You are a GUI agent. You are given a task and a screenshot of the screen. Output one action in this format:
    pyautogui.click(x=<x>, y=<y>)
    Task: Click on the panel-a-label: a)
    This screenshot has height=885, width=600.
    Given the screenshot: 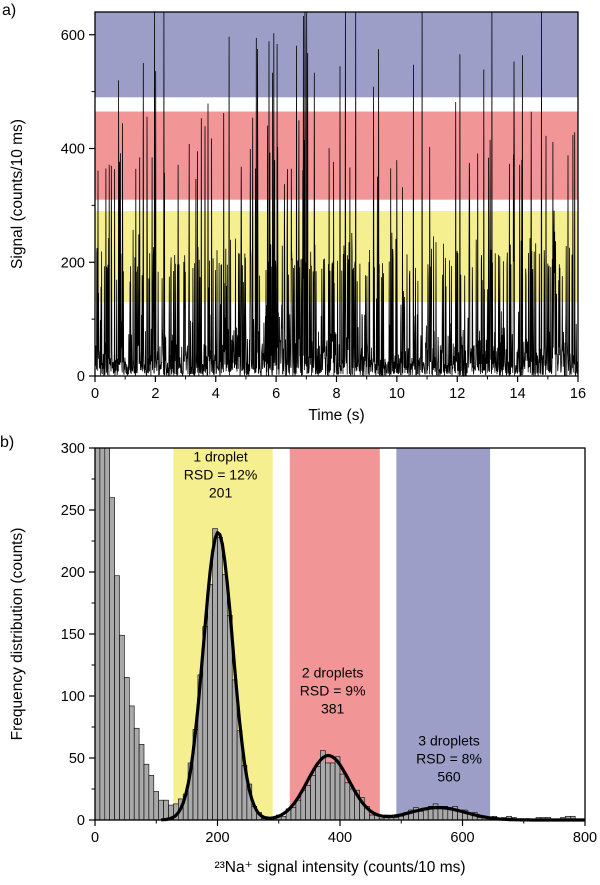 What is the action you would take?
    pyautogui.click(x=9, y=10)
    